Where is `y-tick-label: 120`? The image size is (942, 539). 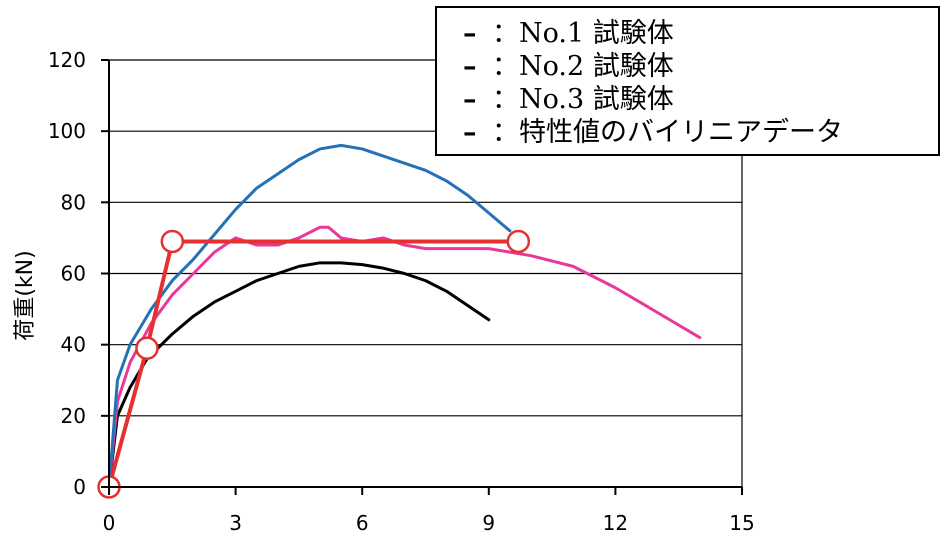
y-tick-label: 120 is located at coordinates (67, 60).